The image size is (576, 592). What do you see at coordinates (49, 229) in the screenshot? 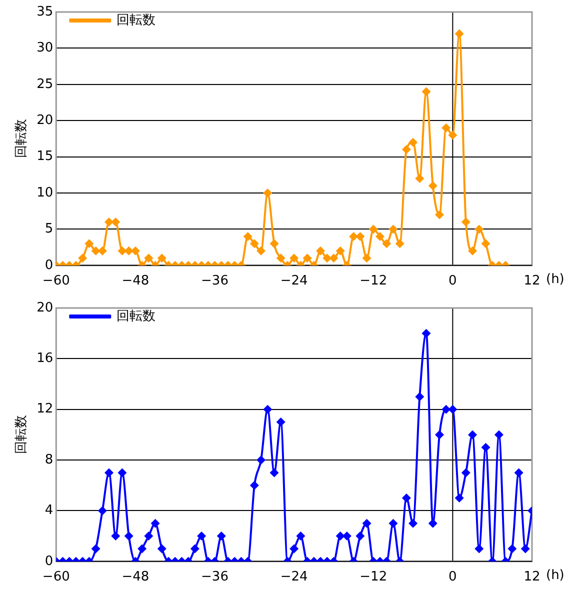
I see `y-tick-label: 5` at bounding box center [49, 229].